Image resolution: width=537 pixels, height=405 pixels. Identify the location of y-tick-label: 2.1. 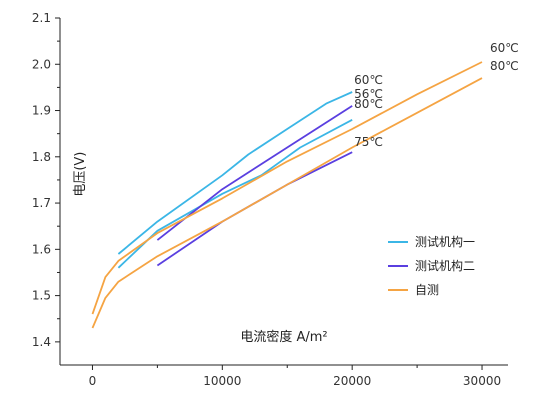
(41, 18).